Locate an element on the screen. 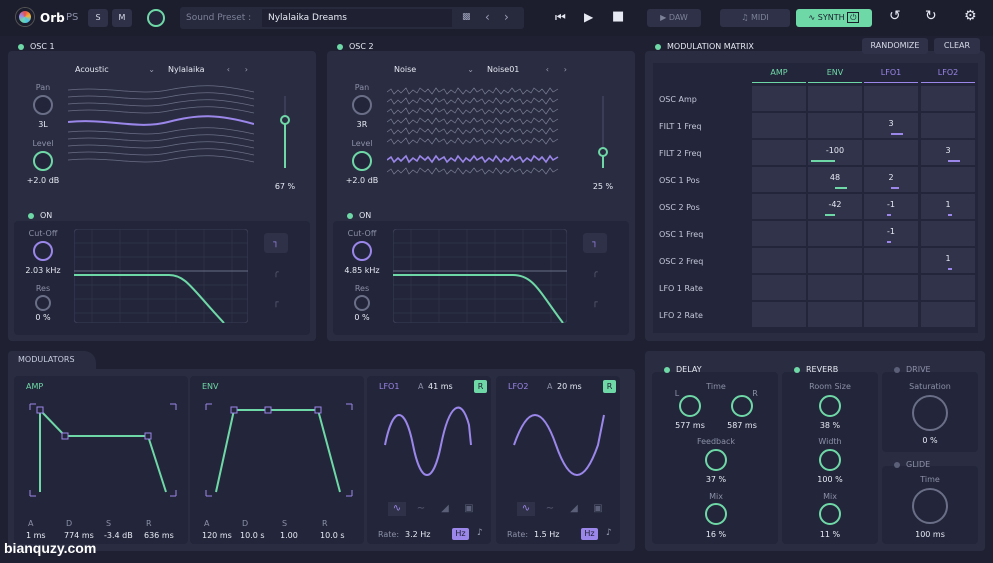 Image resolution: width=993 pixels, height=563 pixels. filter2-power-icon is located at coordinates (350, 215).